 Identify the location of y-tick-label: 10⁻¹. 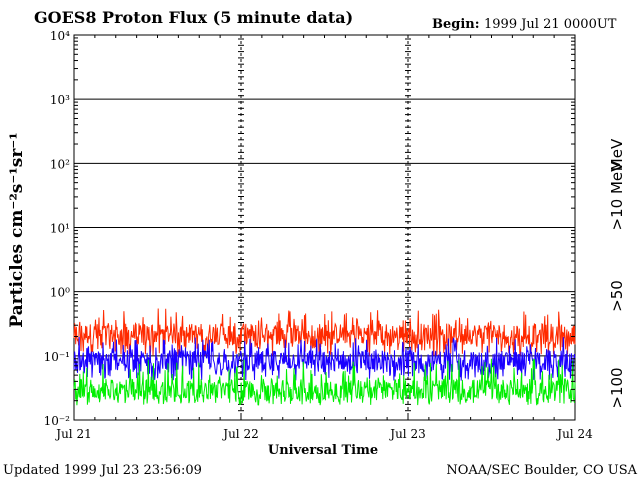
(57, 357).